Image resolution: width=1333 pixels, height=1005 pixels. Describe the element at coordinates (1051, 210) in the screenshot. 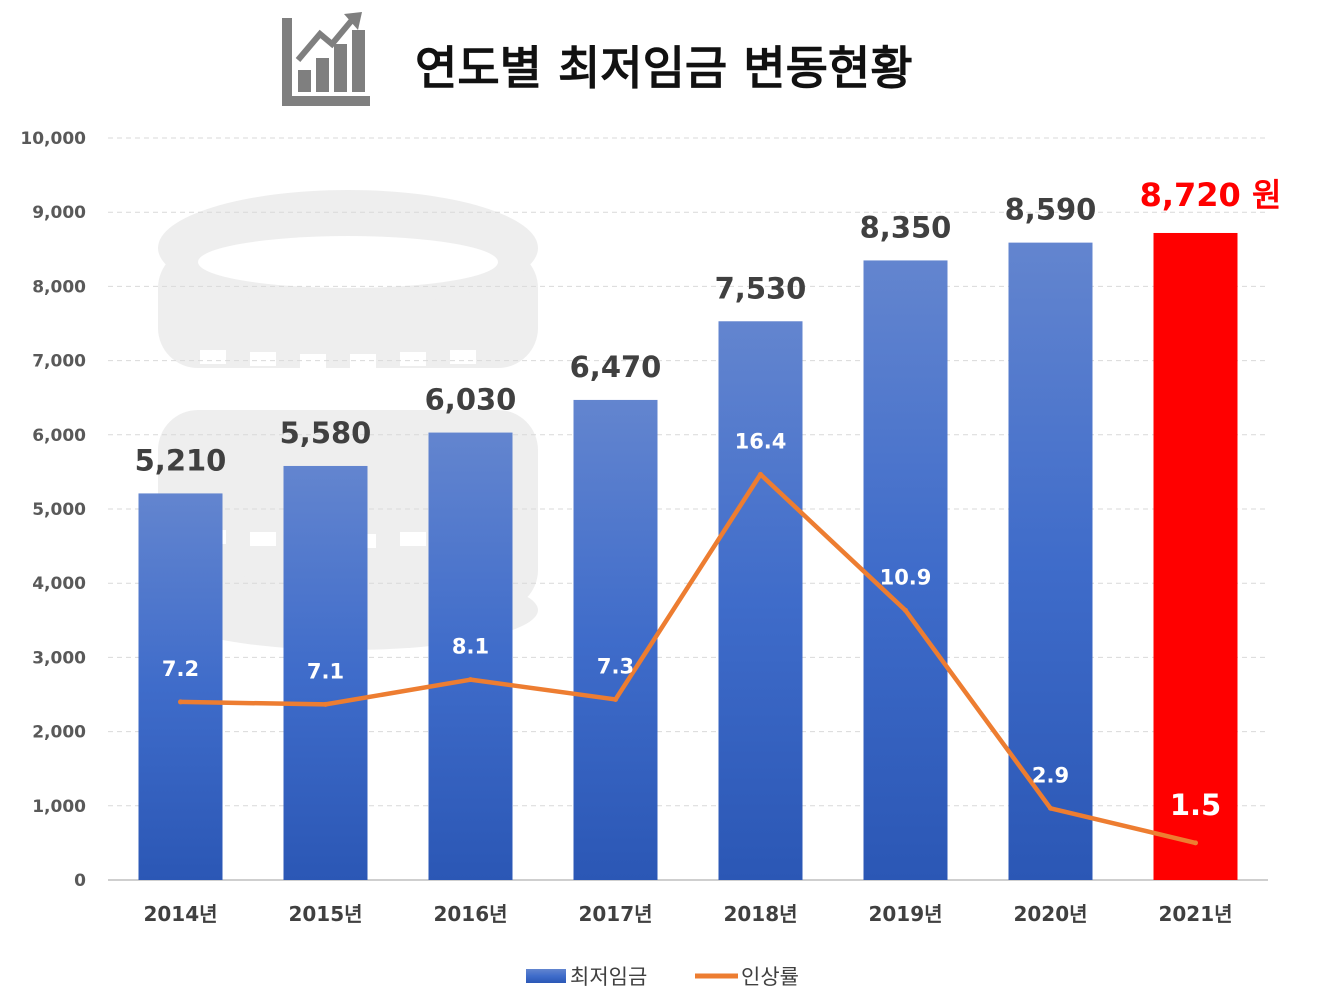

I see `bar-value-label: 8,590` at that location.